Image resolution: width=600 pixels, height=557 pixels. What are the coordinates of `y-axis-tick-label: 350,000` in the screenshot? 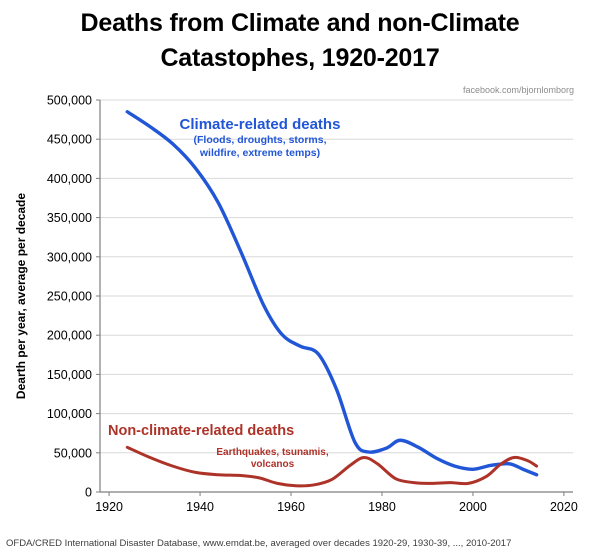 It's located at (69, 218).